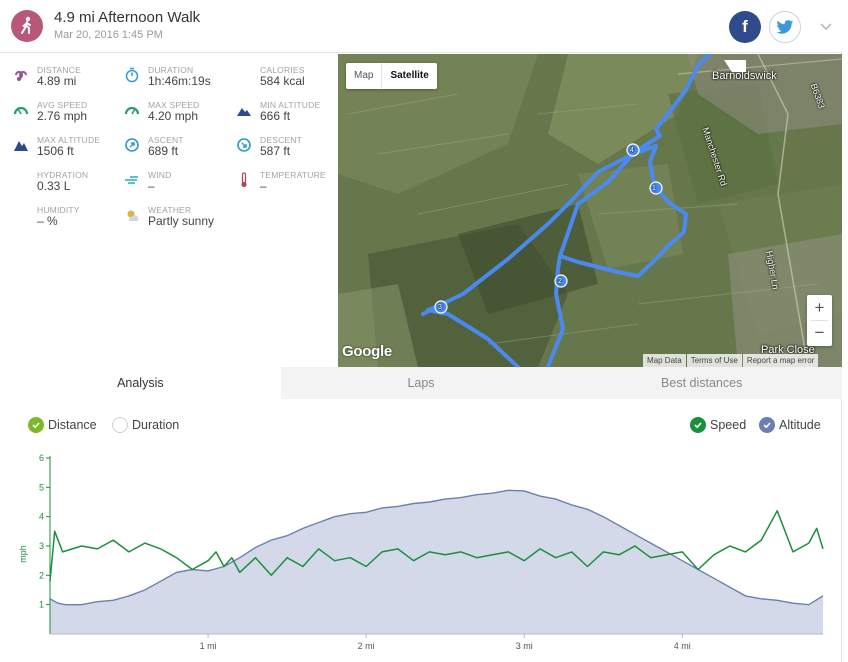  I want to click on stat-label: DURATION, so click(171, 70).